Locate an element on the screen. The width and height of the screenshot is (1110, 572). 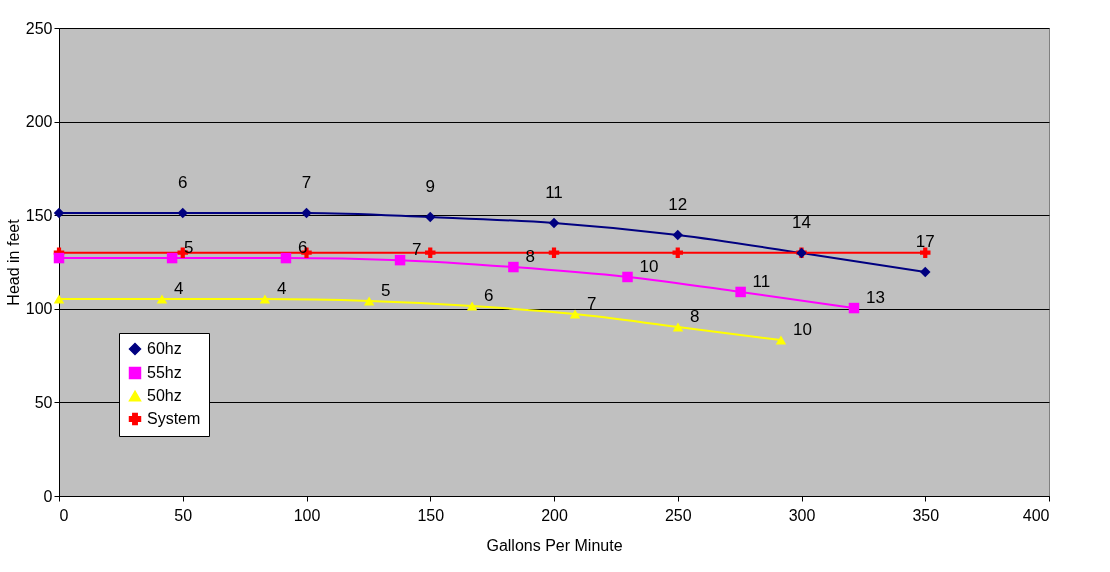
x-tick-label: 50 is located at coordinates (183, 515).